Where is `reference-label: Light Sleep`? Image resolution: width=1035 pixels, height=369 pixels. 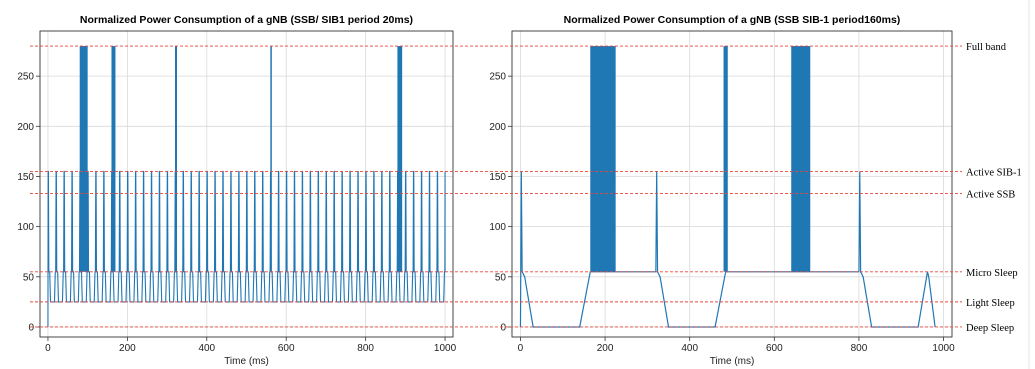 reference-label: Light Sleep is located at coordinates (990, 303).